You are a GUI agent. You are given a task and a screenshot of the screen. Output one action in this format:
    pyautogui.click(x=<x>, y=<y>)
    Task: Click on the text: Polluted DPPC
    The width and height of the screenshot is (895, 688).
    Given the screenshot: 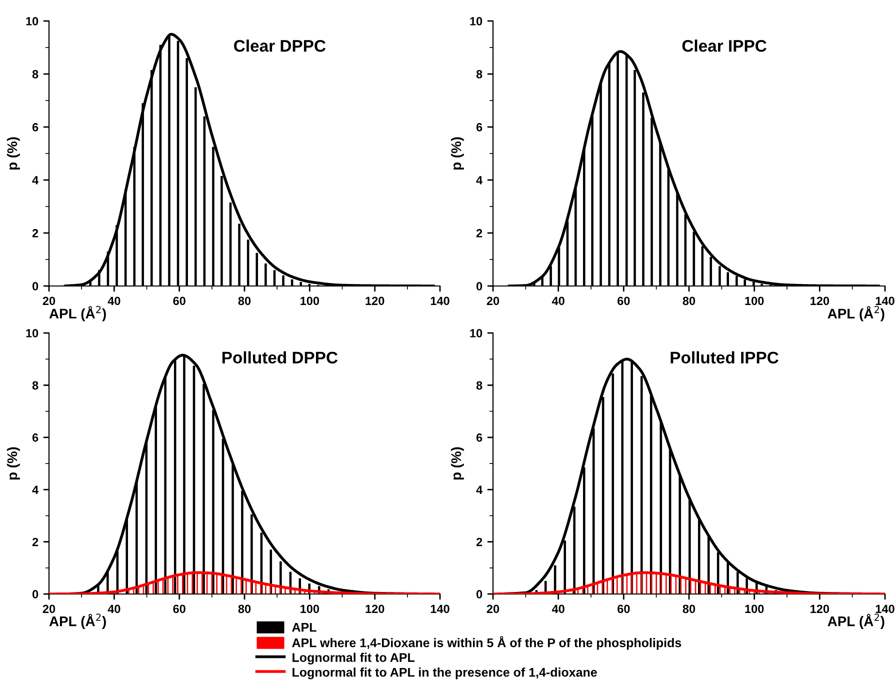 What is the action you would take?
    pyautogui.click(x=280, y=357)
    